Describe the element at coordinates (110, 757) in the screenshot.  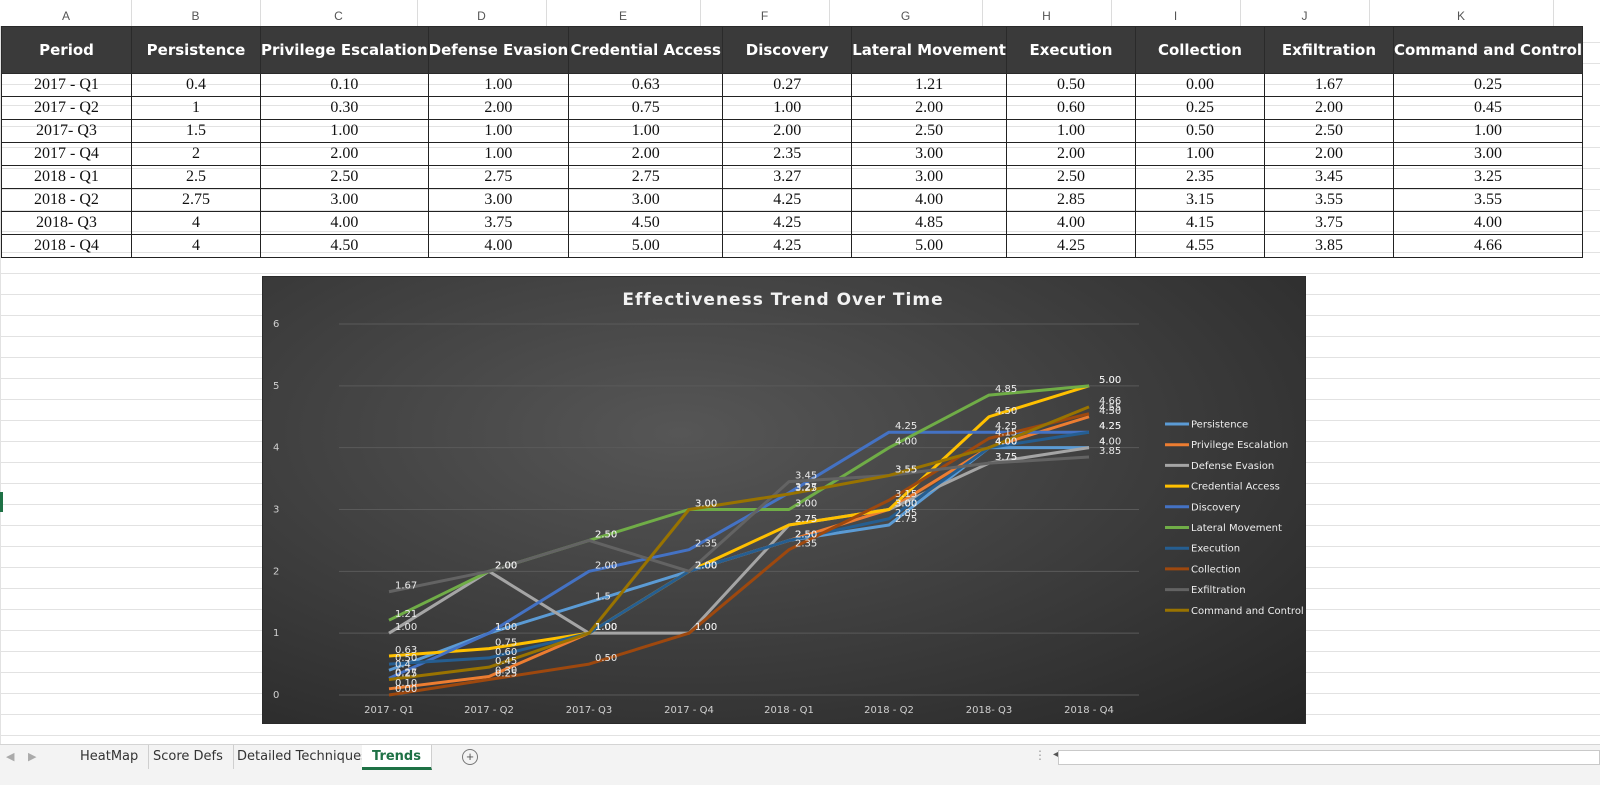
I see `sheet-tab: HeatMap` at that location.